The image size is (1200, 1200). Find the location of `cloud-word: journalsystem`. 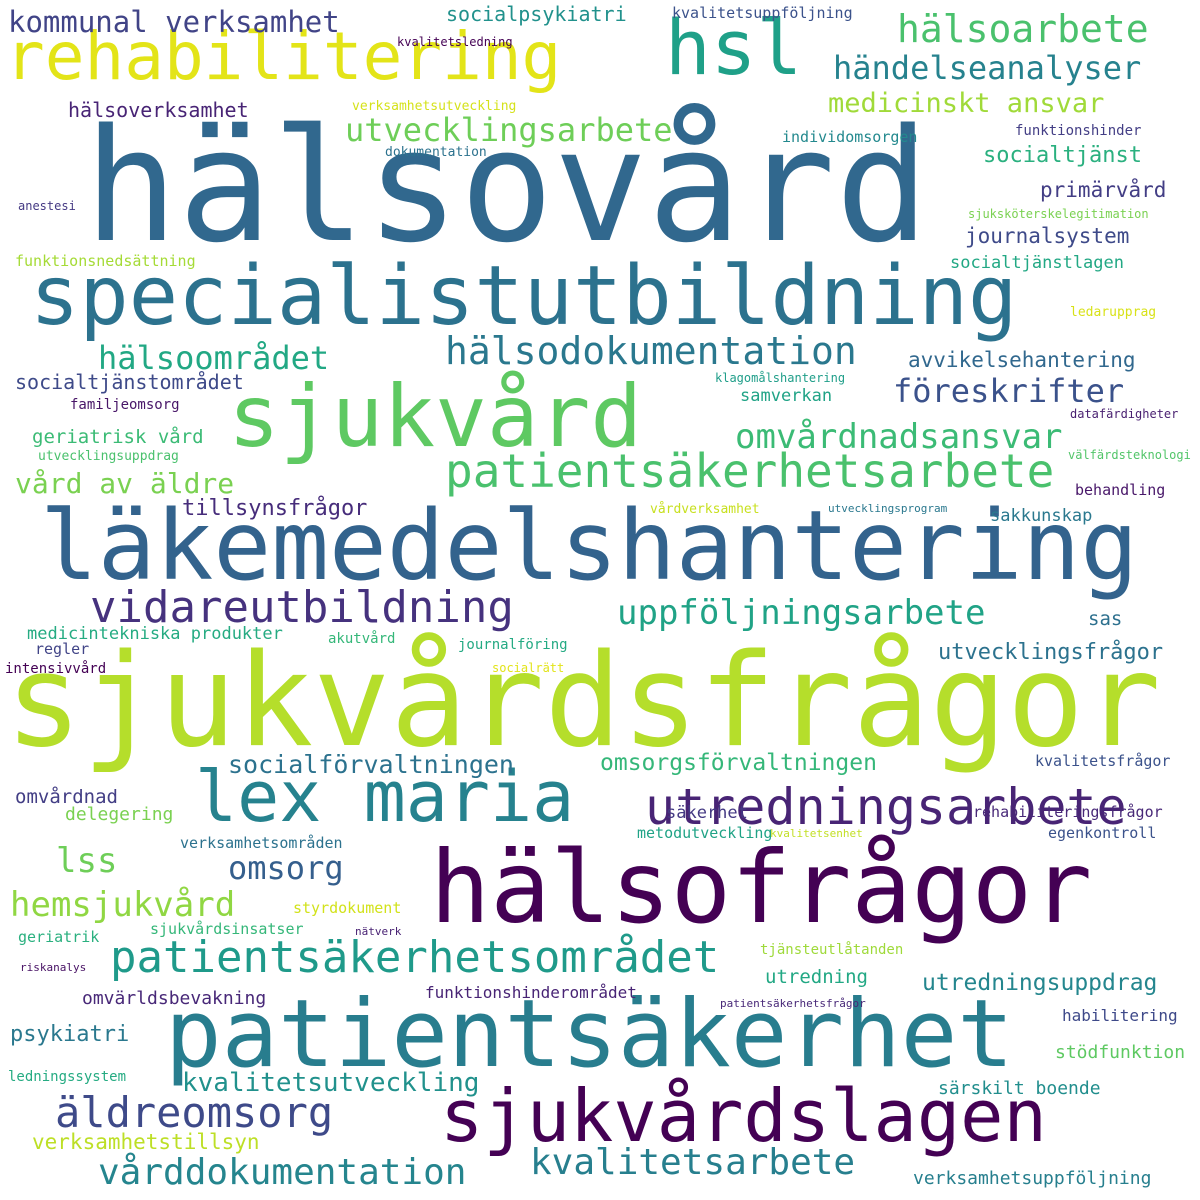

cloud-word: journalsystem is located at coordinates (1047, 236).